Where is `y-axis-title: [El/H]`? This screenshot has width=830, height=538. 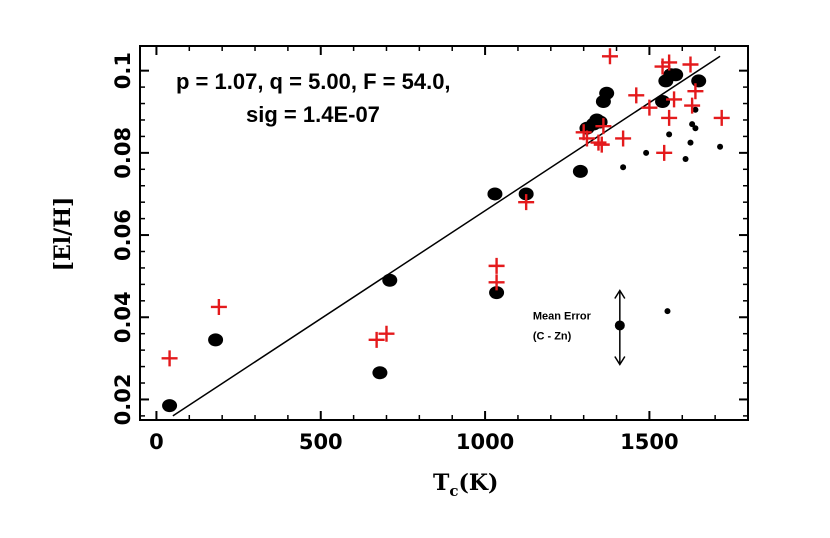
y-axis-title: [El/H] is located at coordinates (63, 234).